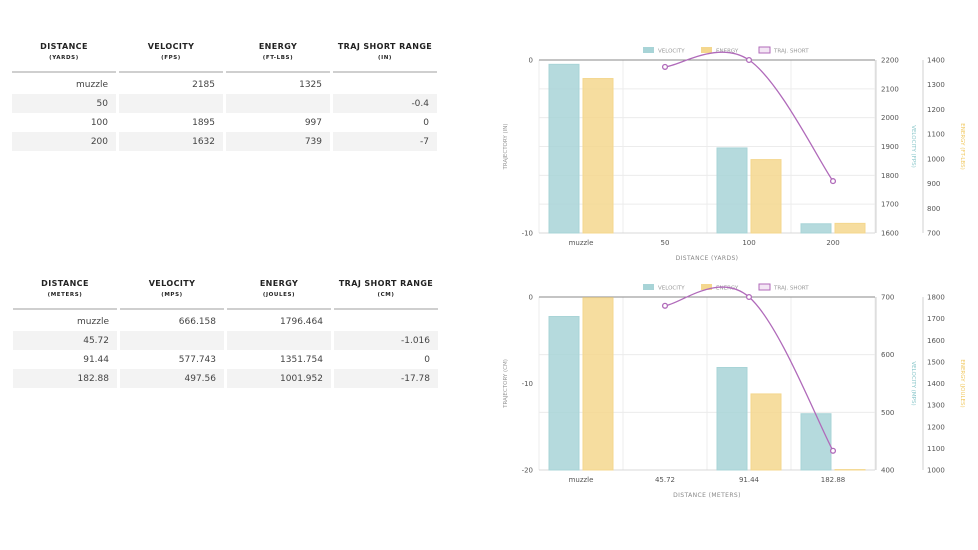 This screenshot has width=978, height=550. I want to click on cell-distance: 45.72, so click(65, 340).